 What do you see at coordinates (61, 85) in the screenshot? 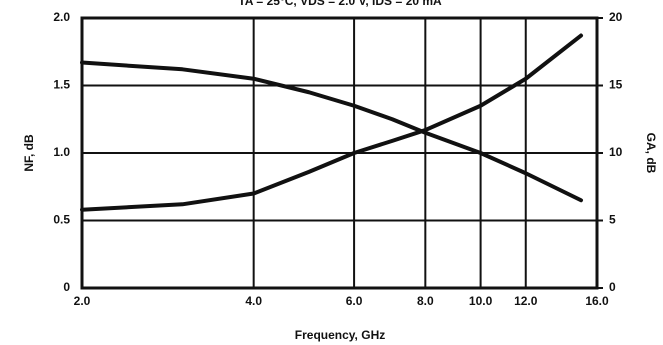
I see `y-tick-label: 1.5` at bounding box center [61, 85].